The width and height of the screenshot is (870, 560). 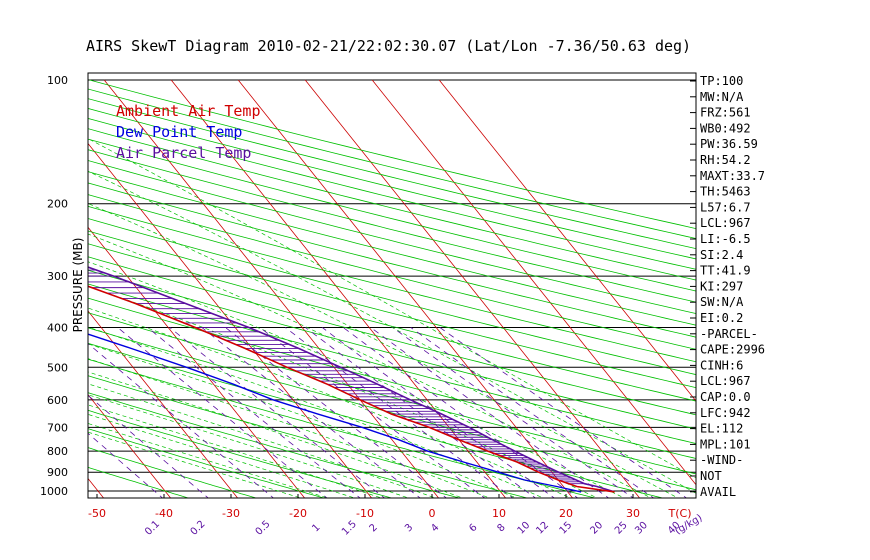 I want to click on bottom-temp-tick-label: -10, so click(x=365, y=513).